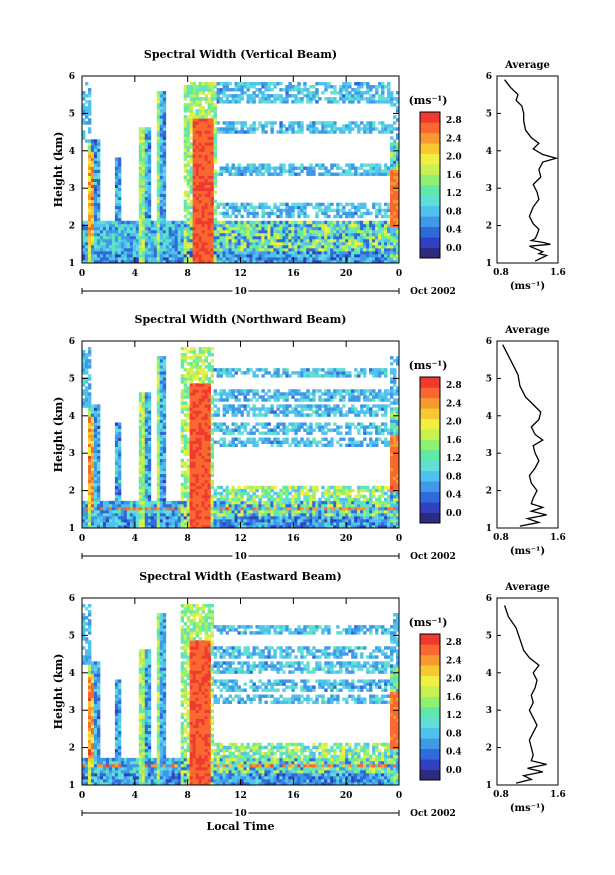  I want to click on average-frame, so click(527, 169).